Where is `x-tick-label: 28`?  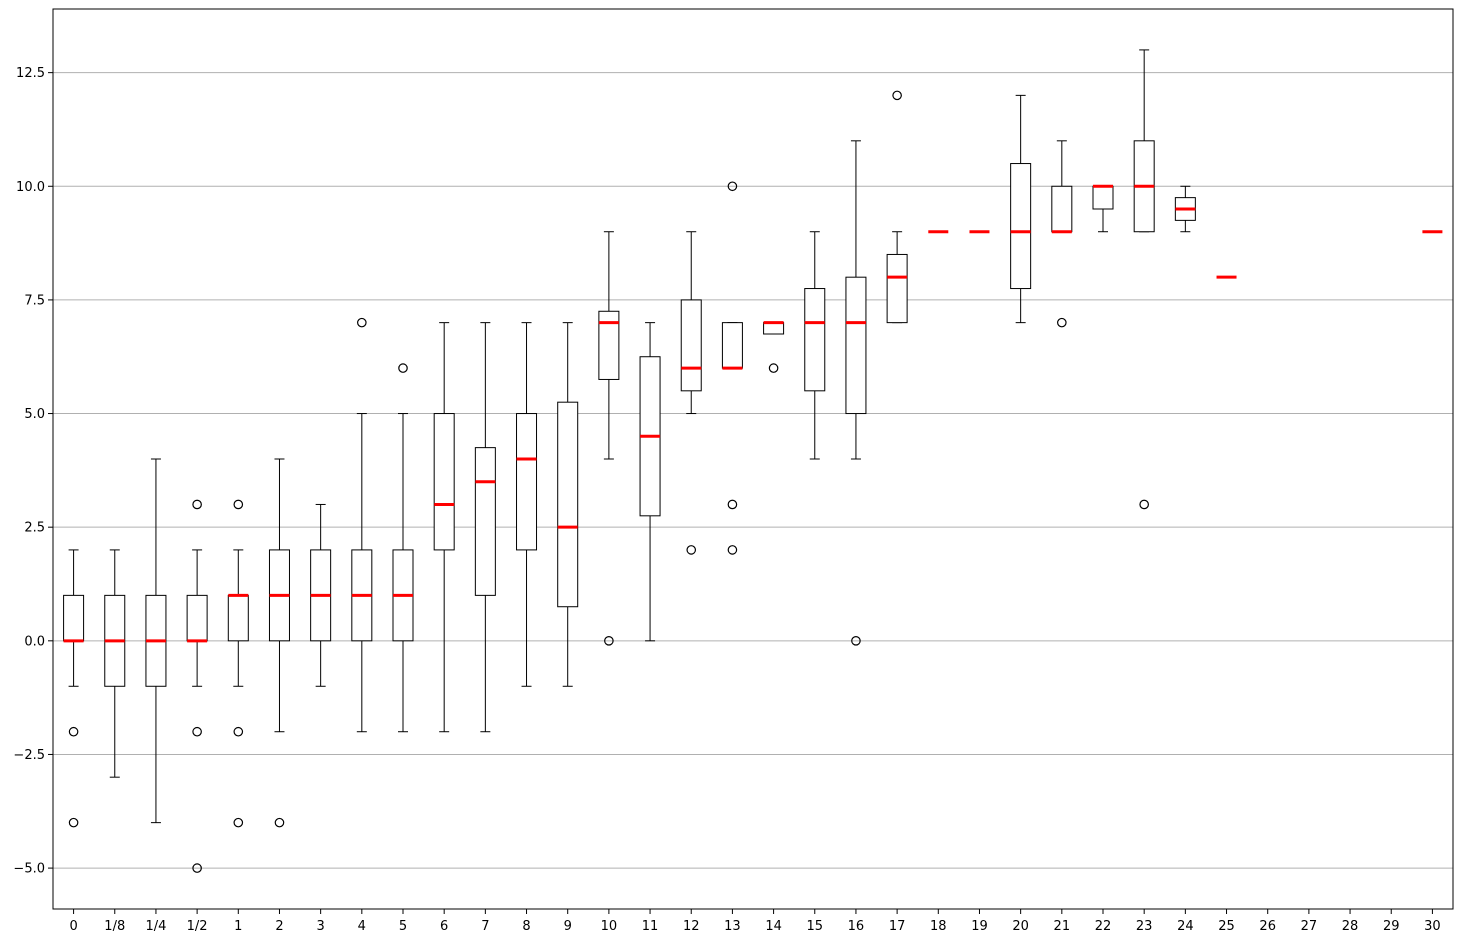
x-tick-label: 28 is located at coordinates (1350, 926).